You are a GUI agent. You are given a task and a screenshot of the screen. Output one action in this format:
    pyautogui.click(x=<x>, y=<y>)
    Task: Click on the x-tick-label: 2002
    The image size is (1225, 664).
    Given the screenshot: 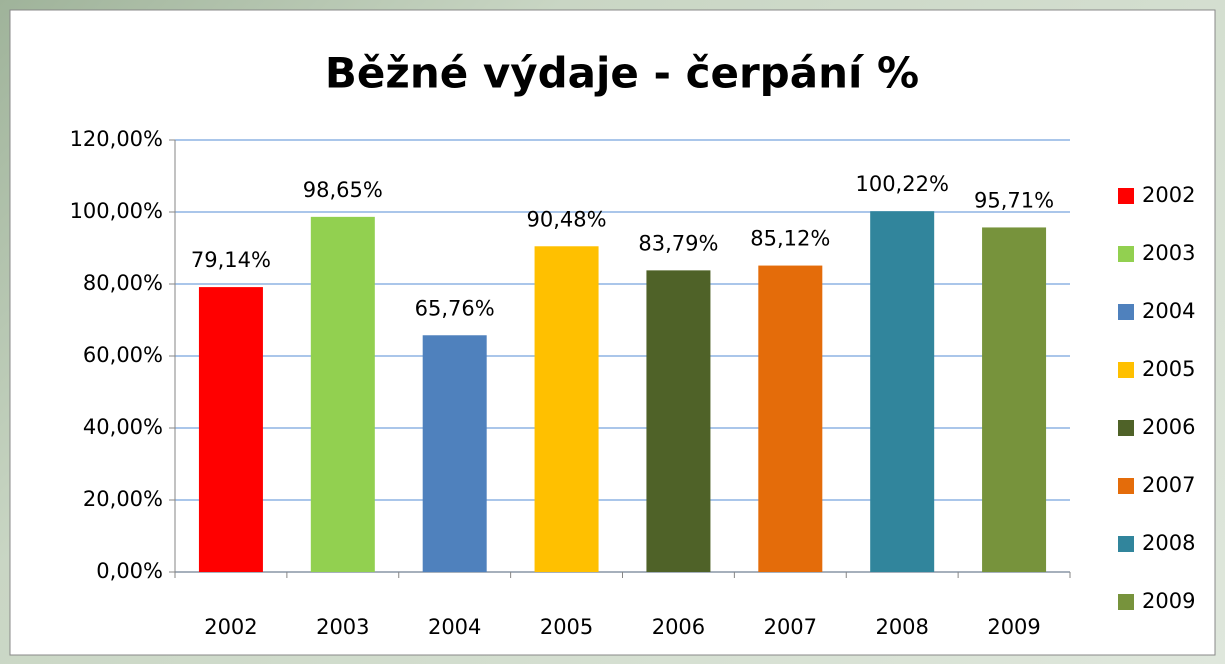 What is the action you would take?
    pyautogui.click(x=230, y=627)
    